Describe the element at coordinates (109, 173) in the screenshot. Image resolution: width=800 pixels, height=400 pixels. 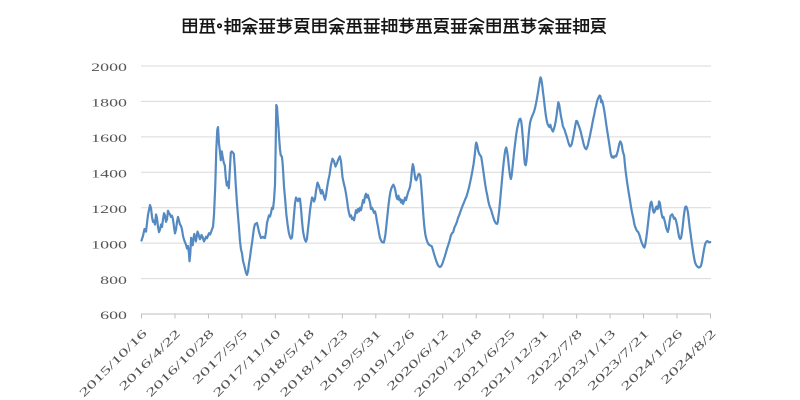
I see `svg-text: 1400` at that location.